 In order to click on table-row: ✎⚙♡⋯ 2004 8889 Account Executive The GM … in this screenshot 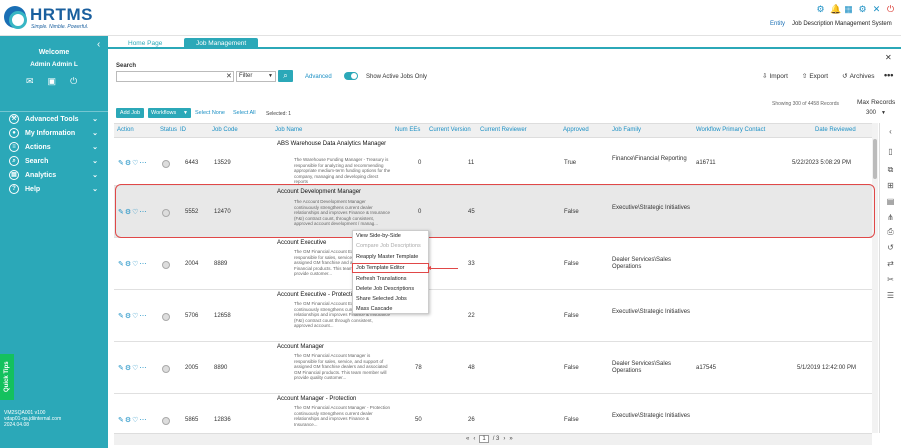, I will do `click(493, 264)`.